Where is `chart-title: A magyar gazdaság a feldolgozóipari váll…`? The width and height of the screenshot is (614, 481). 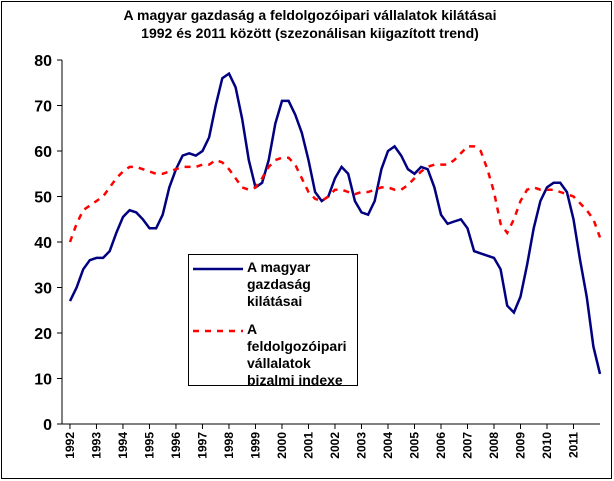
chart-title: A magyar gazdaság a feldolgozóipari váll… is located at coordinates (310, 15).